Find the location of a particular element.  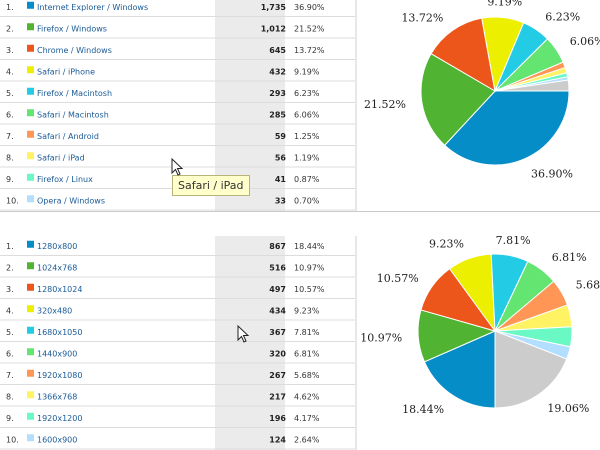

table-row: 6. 1440x900 320 6.81% is located at coordinates (177, 356).